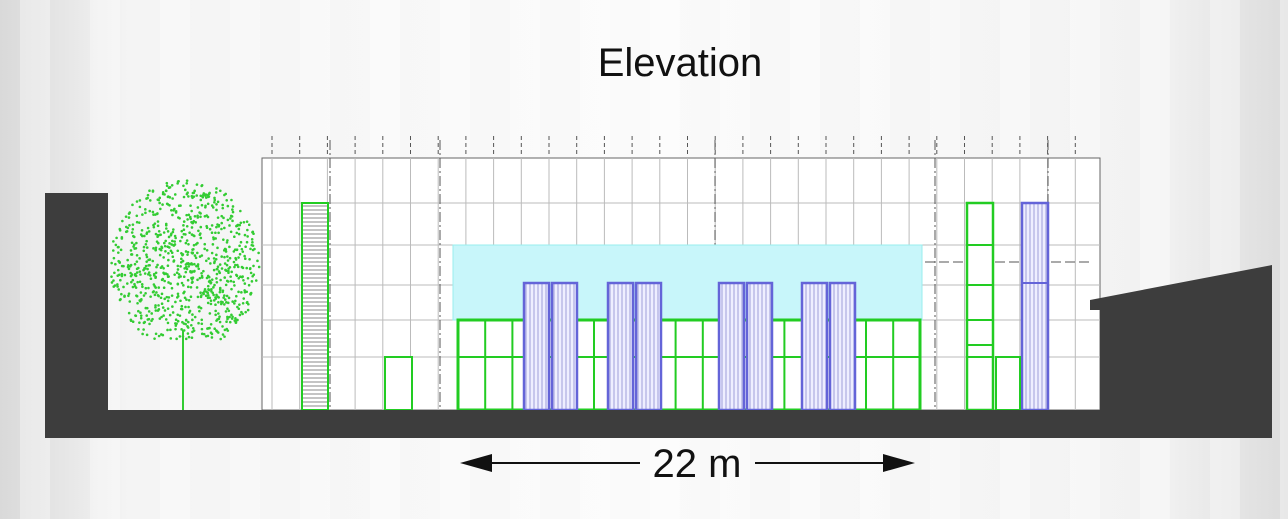 The height and width of the screenshot is (519, 1288). I want to click on dimension-arrow, so click(687, 463).